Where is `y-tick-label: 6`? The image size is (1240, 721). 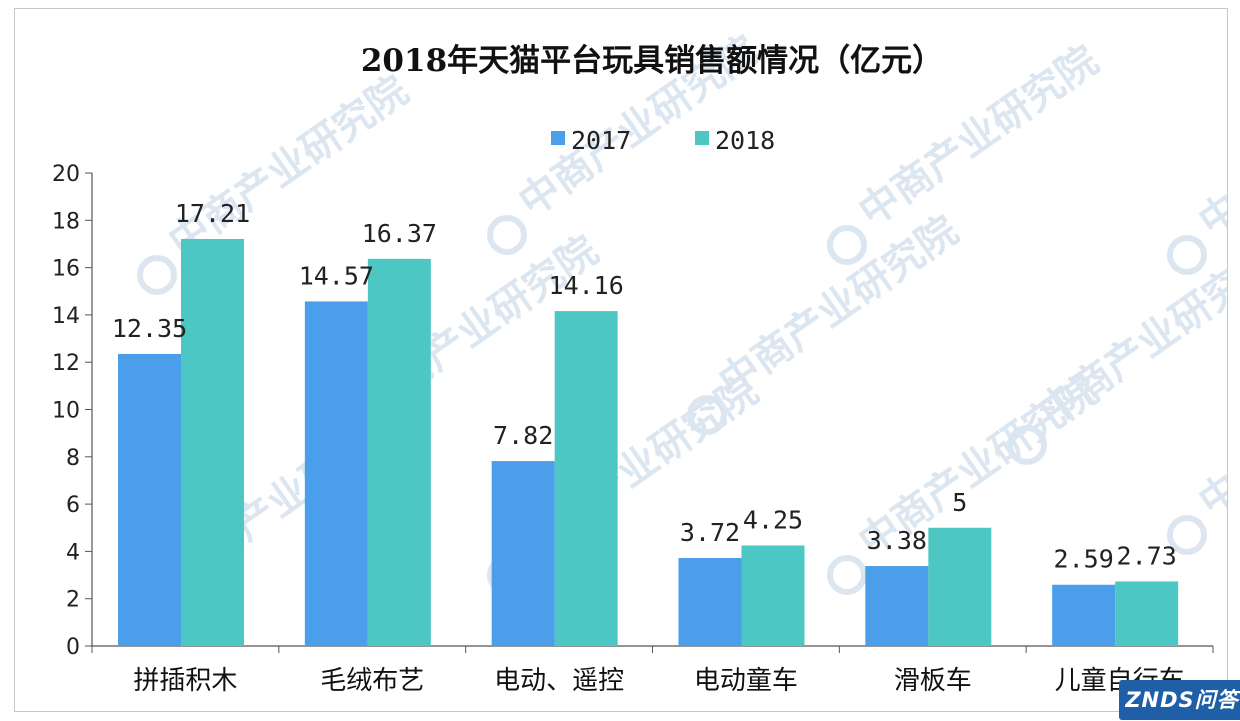
y-tick-label: 6 is located at coordinates (73, 505).